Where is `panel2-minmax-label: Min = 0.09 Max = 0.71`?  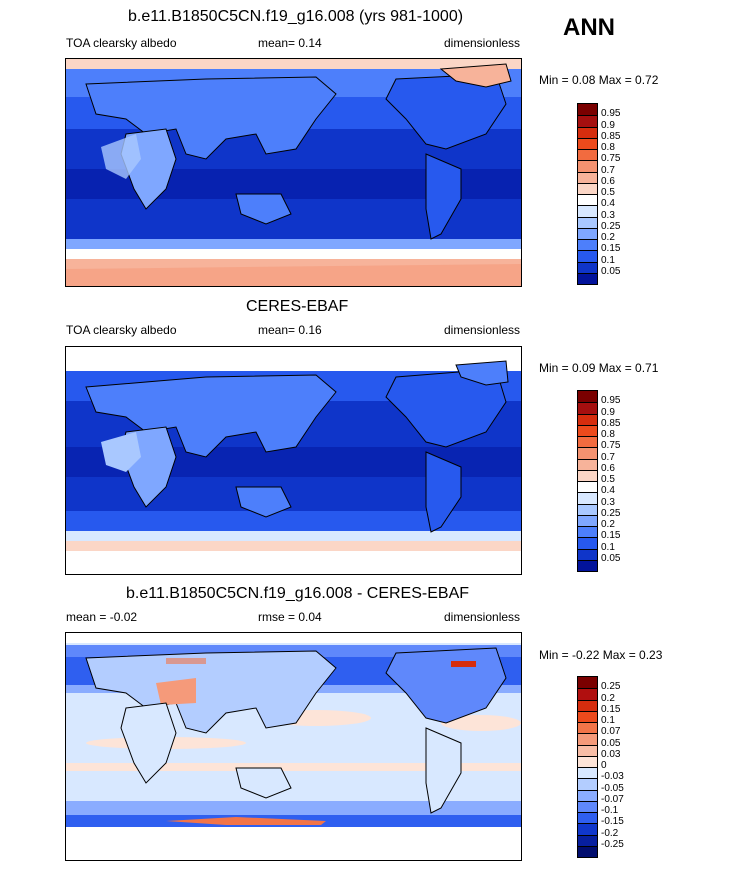
panel2-minmax-label: Min = 0.09 Max = 0.71 is located at coordinates (599, 368).